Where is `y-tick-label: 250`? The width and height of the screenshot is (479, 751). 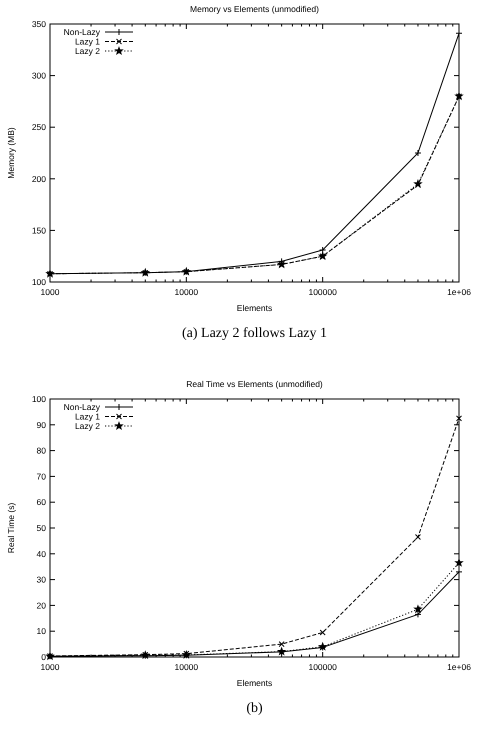 y-tick-label: 250 is located at coordinates (39, 127).